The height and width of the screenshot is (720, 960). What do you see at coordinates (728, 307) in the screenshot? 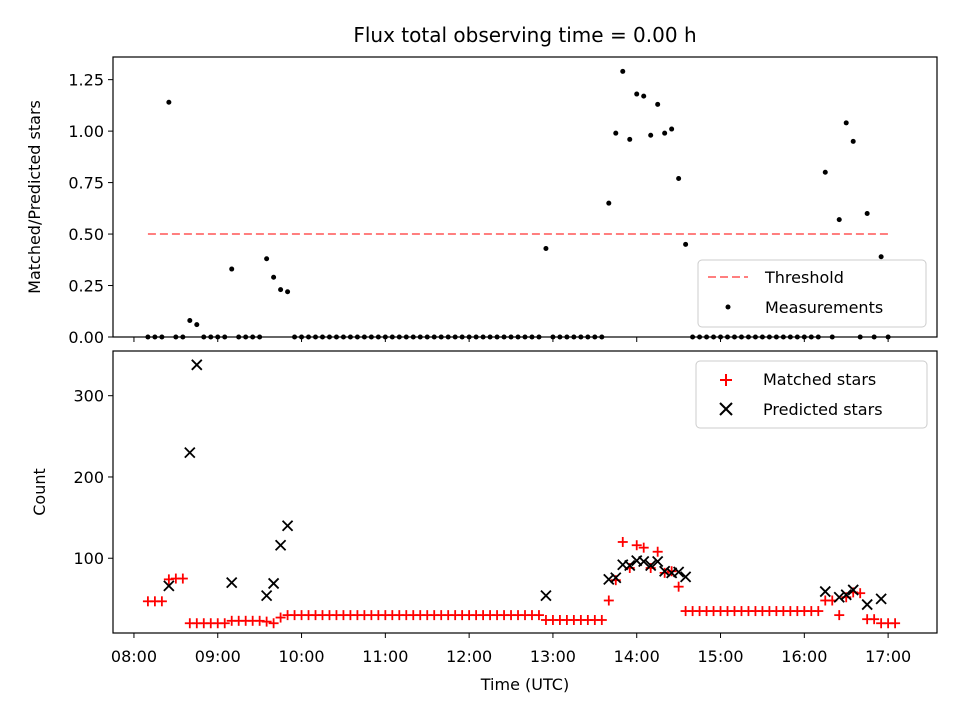
I see `legend-measurements-swatch` at bounding box center [728, 307].